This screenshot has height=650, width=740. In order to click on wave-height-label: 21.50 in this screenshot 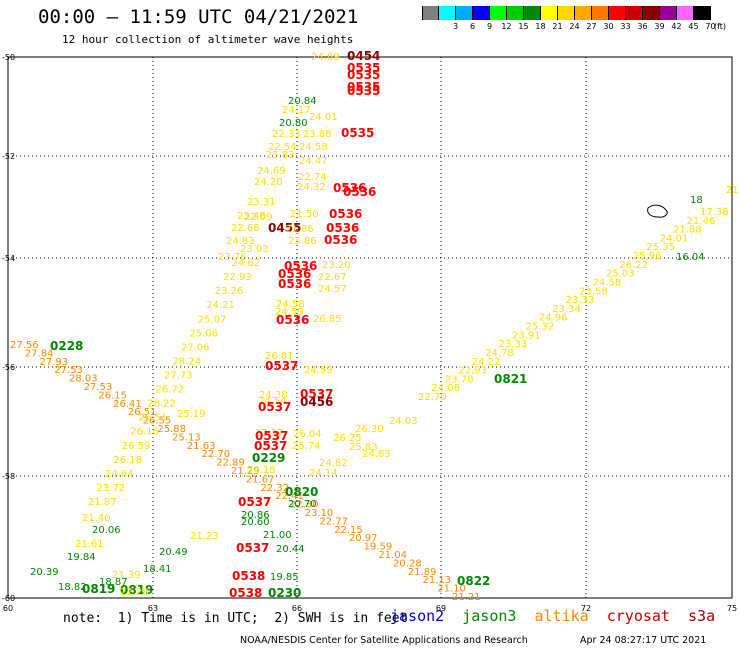, I will do `click(304, 214)`.